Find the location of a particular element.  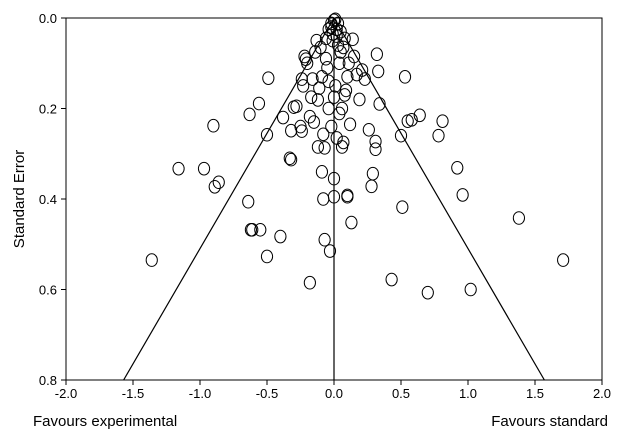

x-tick-label: 1.0 is located at coordinates (468, 393).